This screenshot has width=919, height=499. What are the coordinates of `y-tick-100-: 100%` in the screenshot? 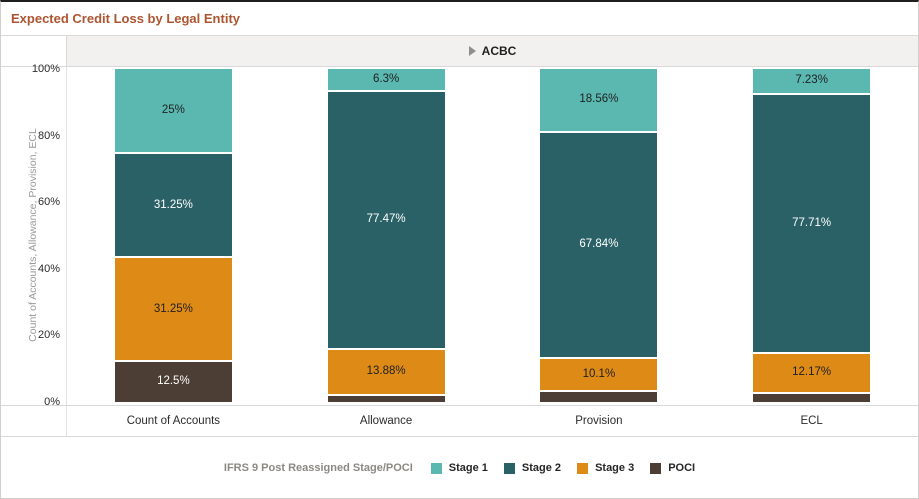 It's located at (45, 69).